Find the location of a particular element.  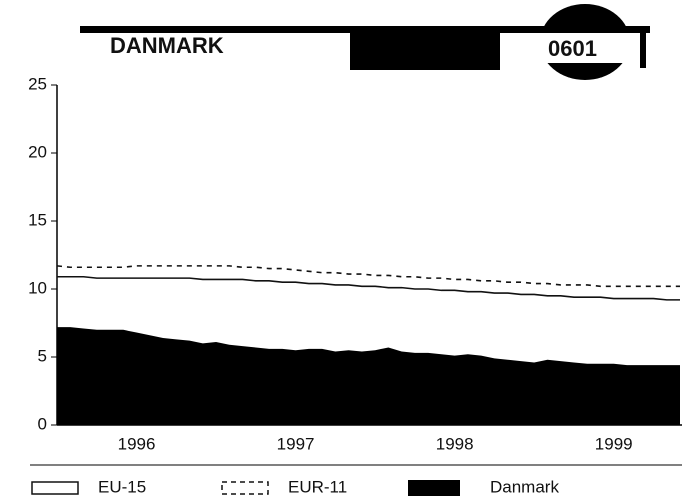

x-tick-label: 1997 is located at coordinates (296, 443).